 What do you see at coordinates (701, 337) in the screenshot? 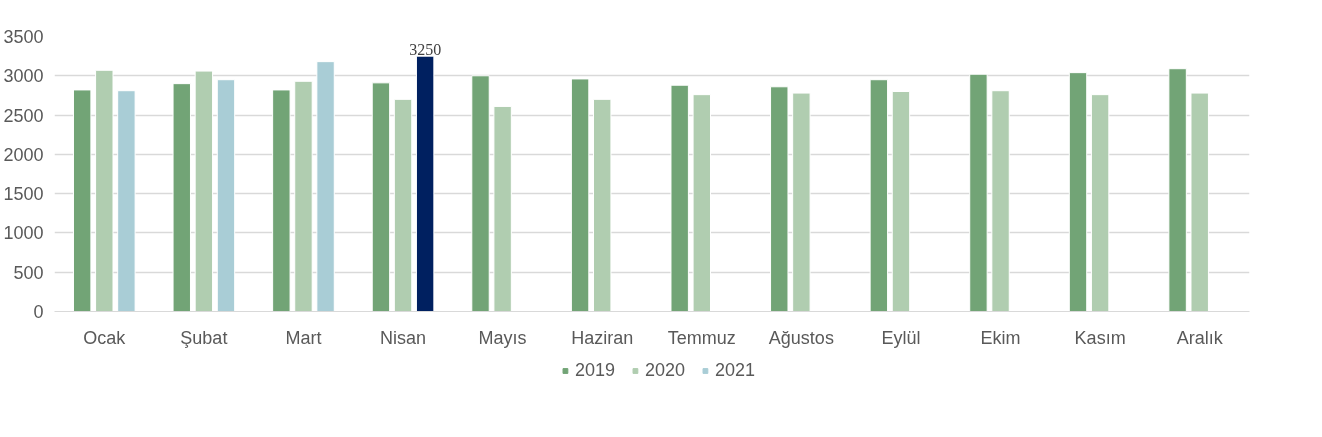
I see `x-tick-label: Temmuz` at bounding box center [701, 337].